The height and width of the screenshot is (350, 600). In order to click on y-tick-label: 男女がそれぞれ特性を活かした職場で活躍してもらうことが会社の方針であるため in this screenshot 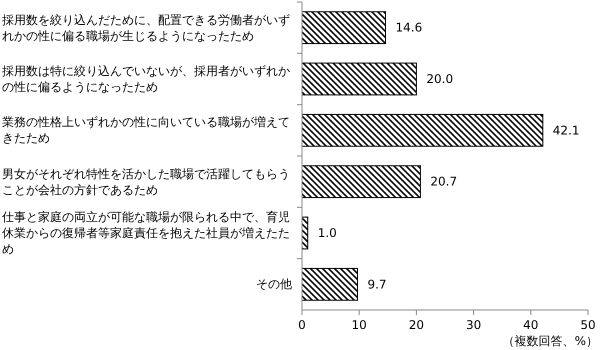, I will do `click(146, 182)`.